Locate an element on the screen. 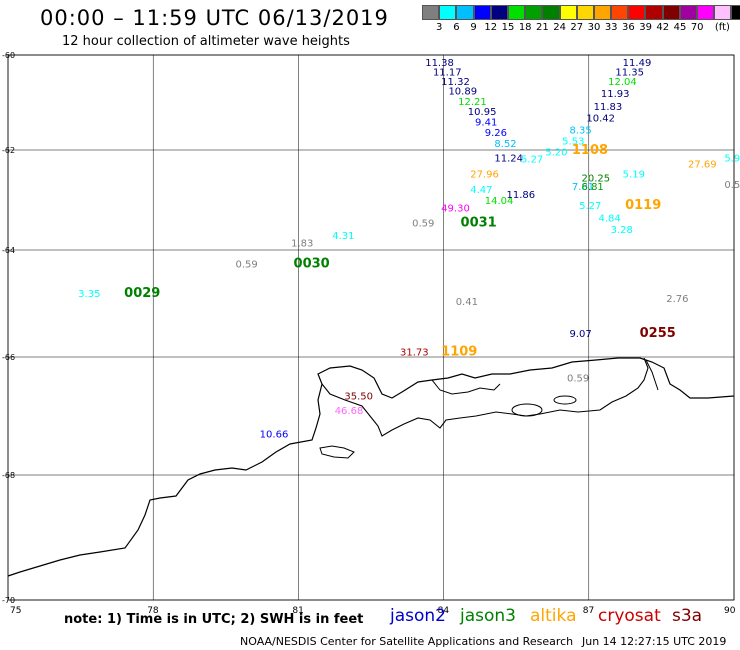  latitude-tick-label: -66 is located at coordinates (8, 357).